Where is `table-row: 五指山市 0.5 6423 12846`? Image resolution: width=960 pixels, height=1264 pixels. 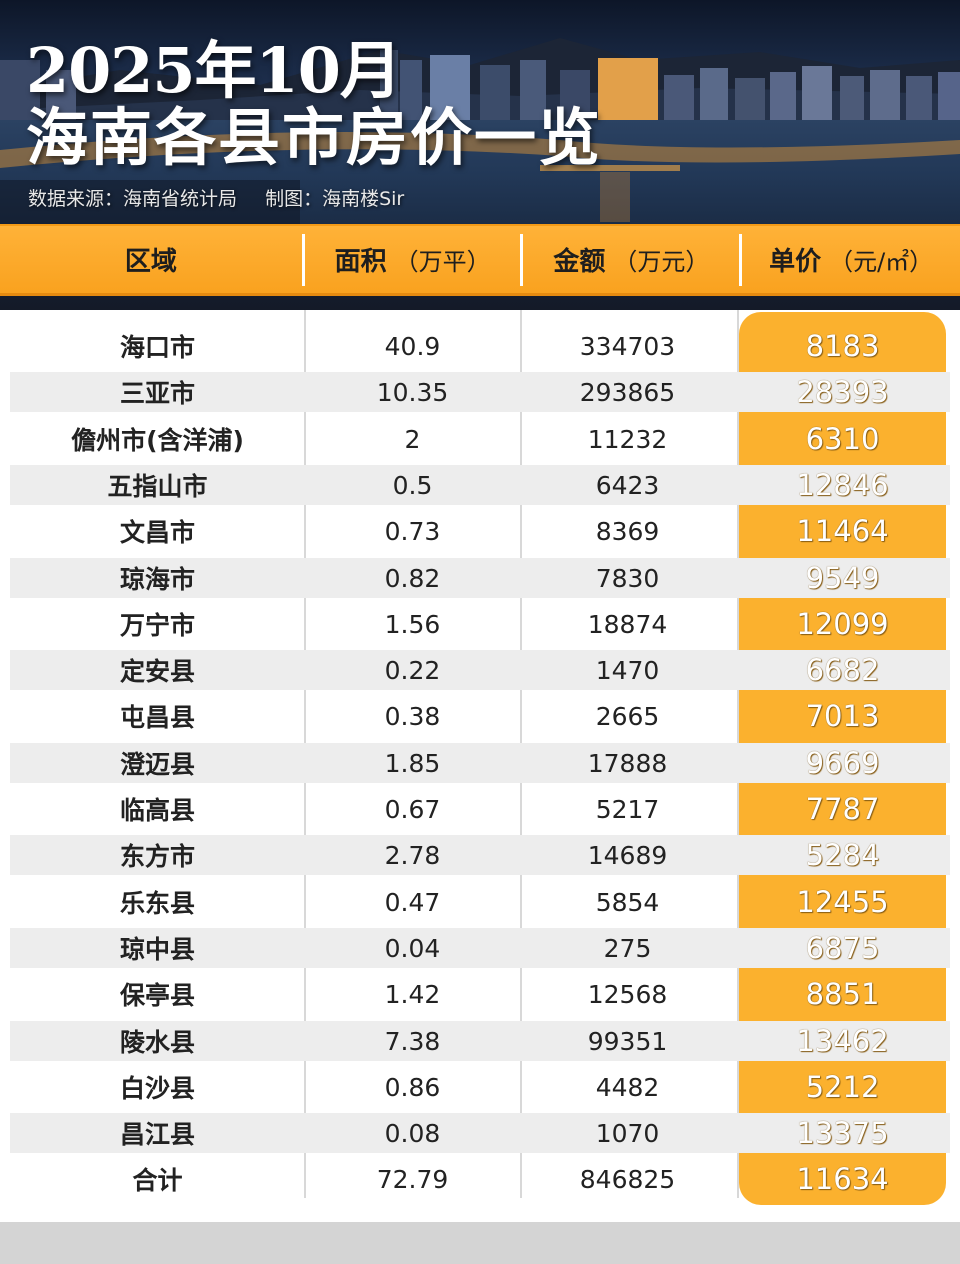
table-row: 五指山市 0.5 6423 12846 is located at coordinates (480, 485).